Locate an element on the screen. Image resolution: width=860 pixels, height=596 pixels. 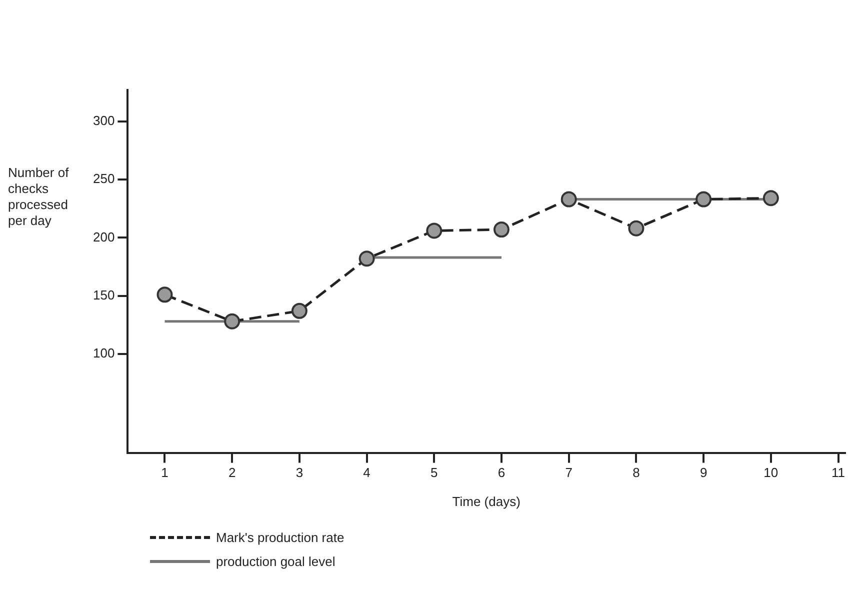
y-tick-label: 300 is located at coordinates (103, 120).